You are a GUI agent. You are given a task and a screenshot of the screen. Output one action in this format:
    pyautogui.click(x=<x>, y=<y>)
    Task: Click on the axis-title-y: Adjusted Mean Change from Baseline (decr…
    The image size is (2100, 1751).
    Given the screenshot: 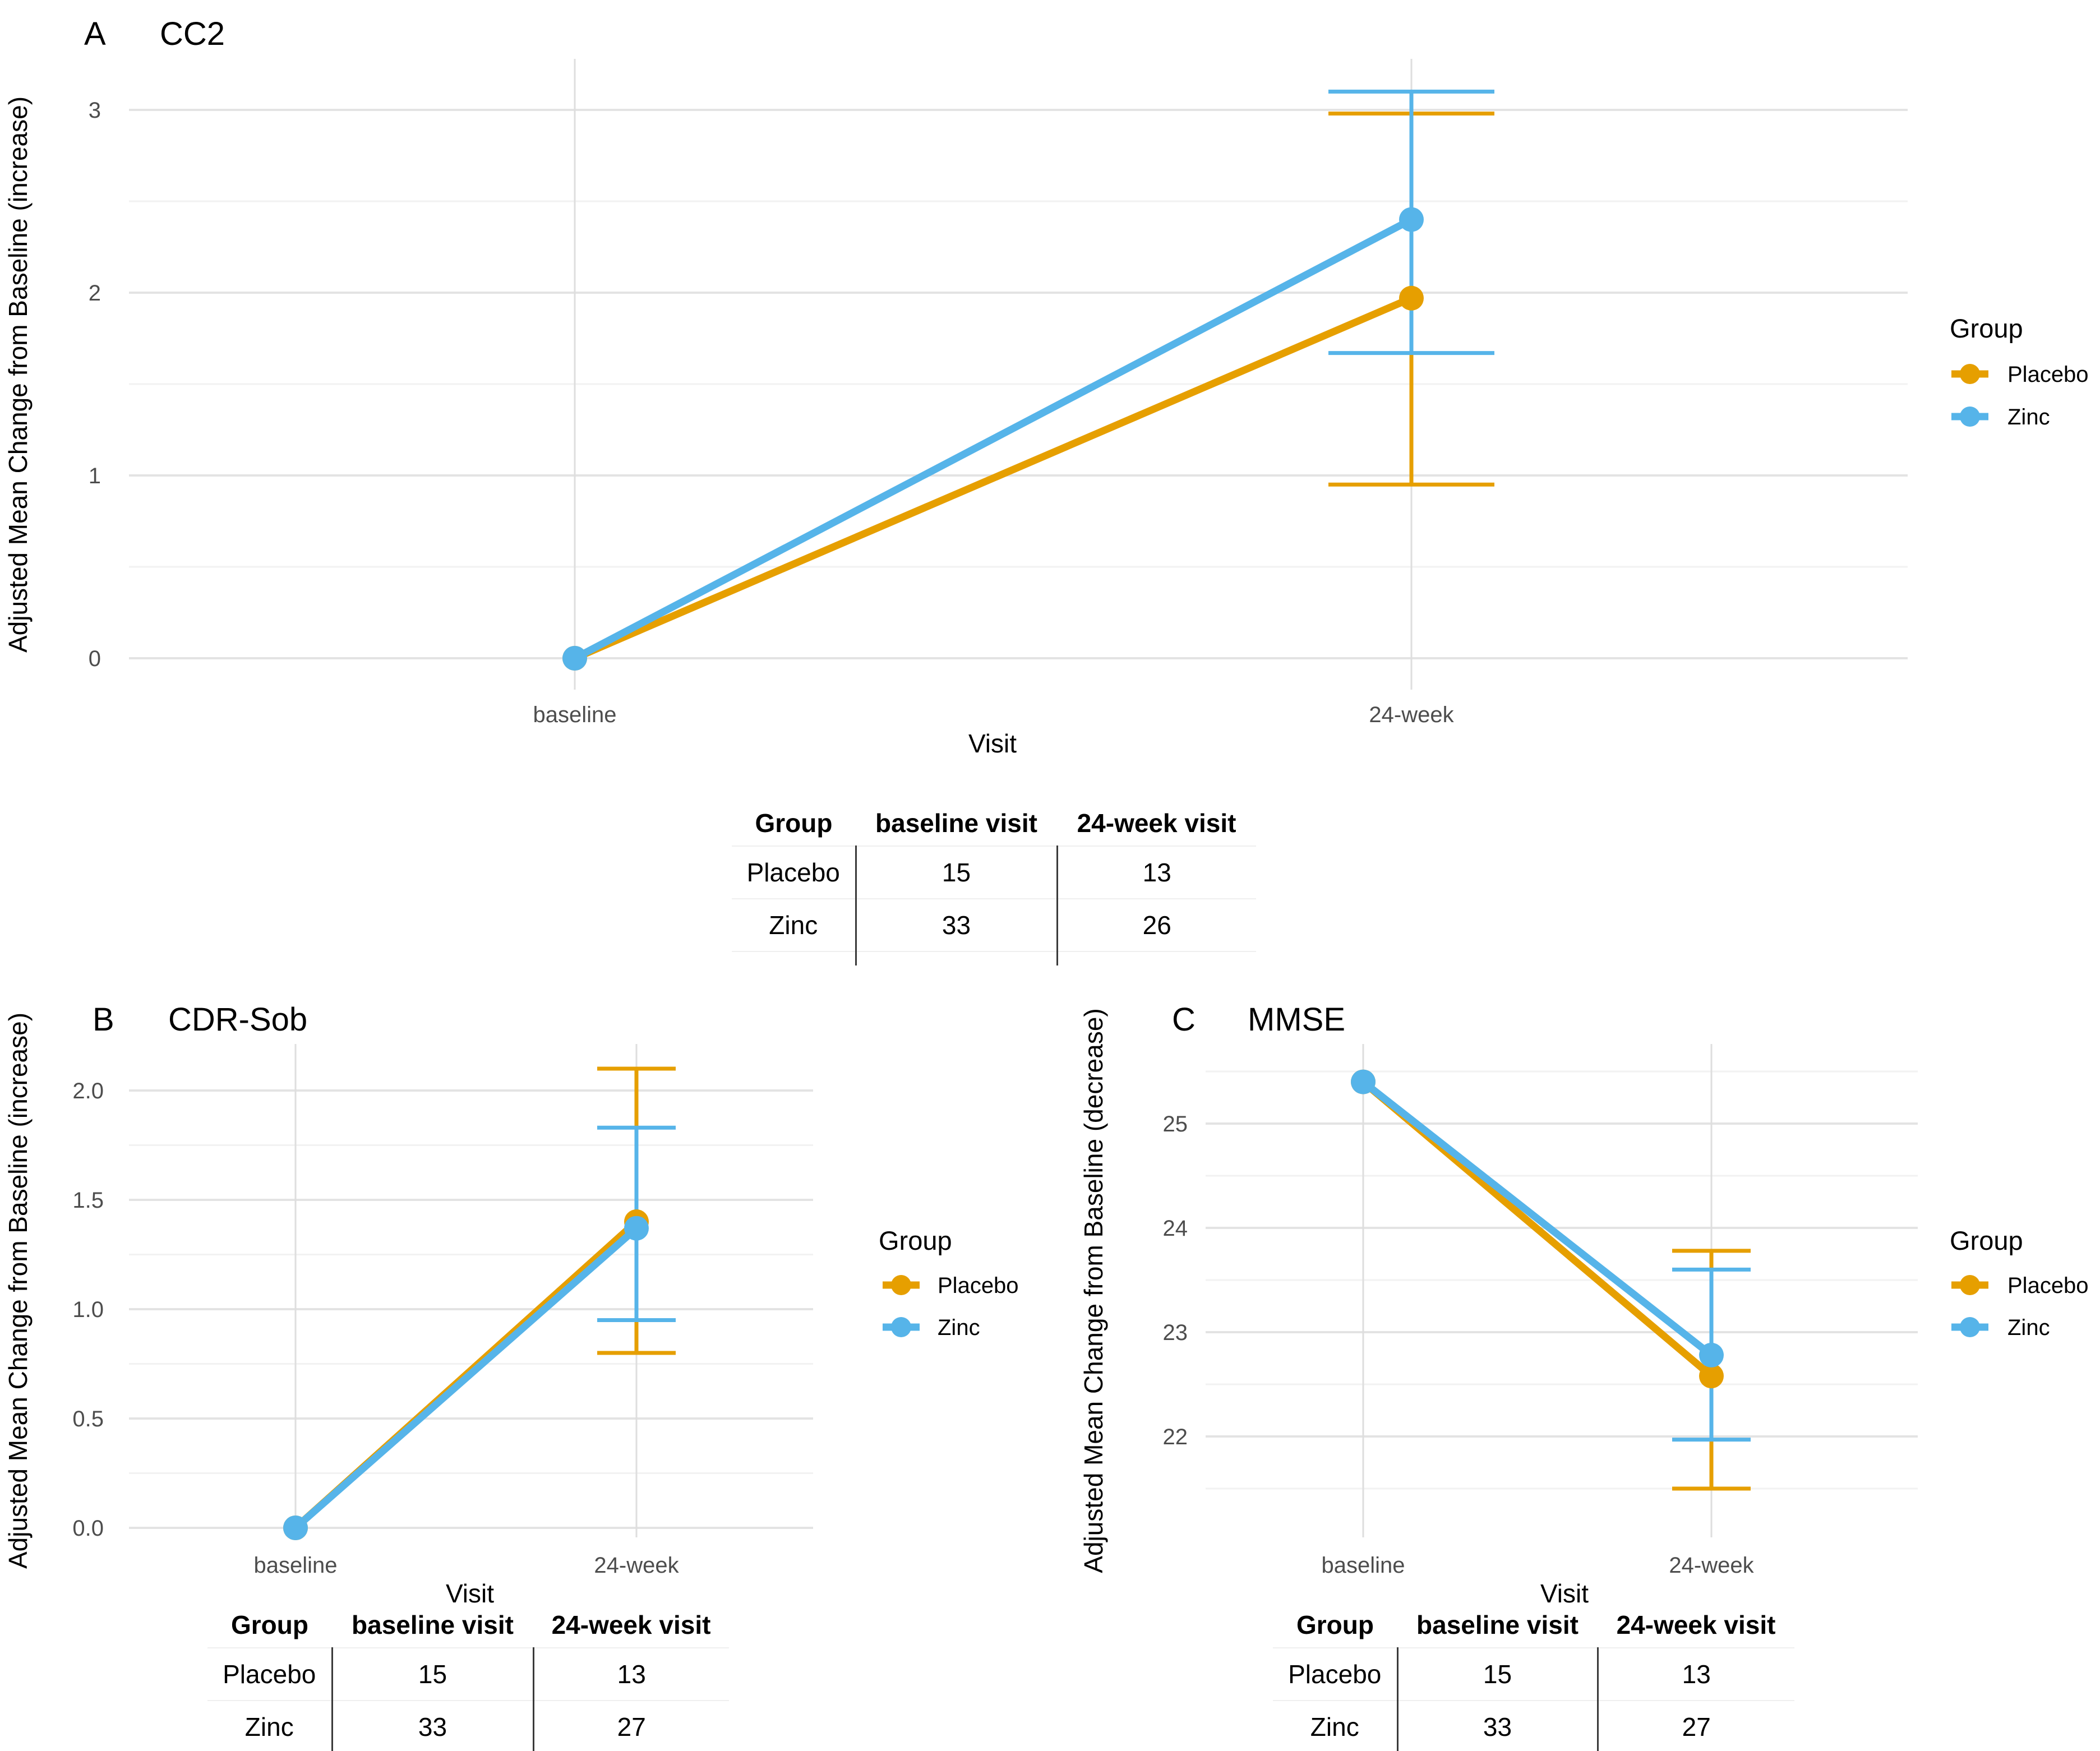 What is the action you would take?
    pyautogui.click(x=1093, y=1291)
    